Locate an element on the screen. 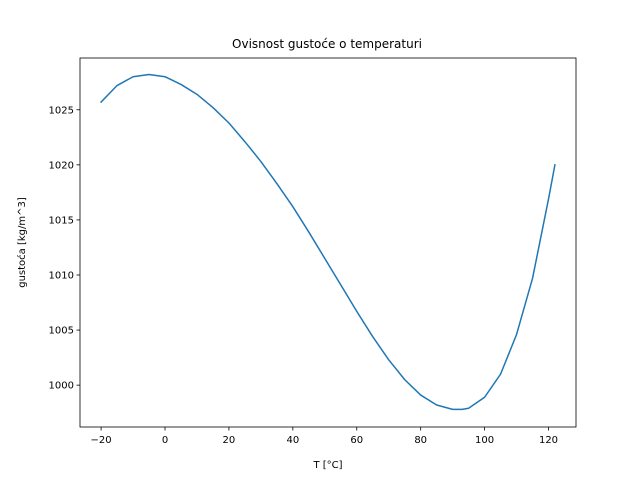  y-tick-label: 1000 is located at coordinates (61, 386).